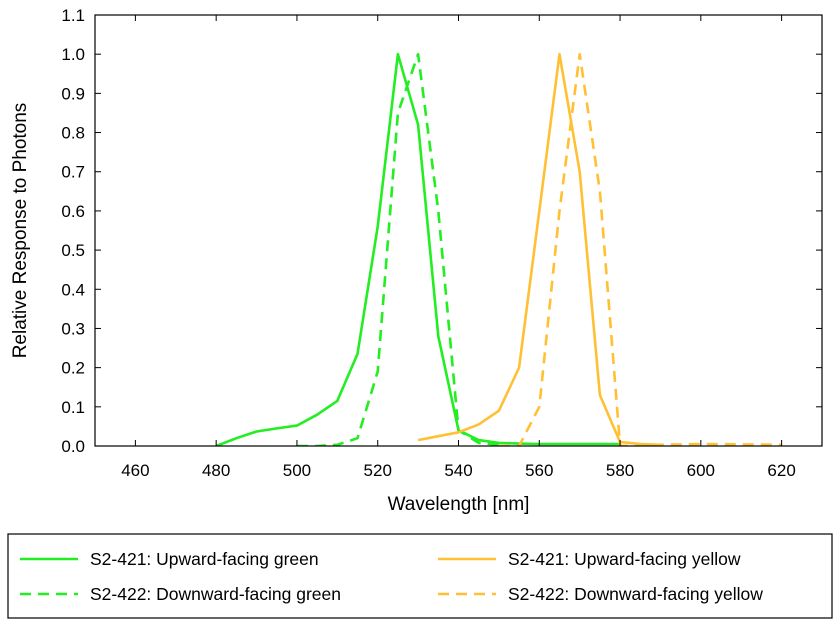 The height and width of the screenshot is (624, 835). I want to click on legend-label-3: S2-422: Downward-facing yellow, so click(635, 594).